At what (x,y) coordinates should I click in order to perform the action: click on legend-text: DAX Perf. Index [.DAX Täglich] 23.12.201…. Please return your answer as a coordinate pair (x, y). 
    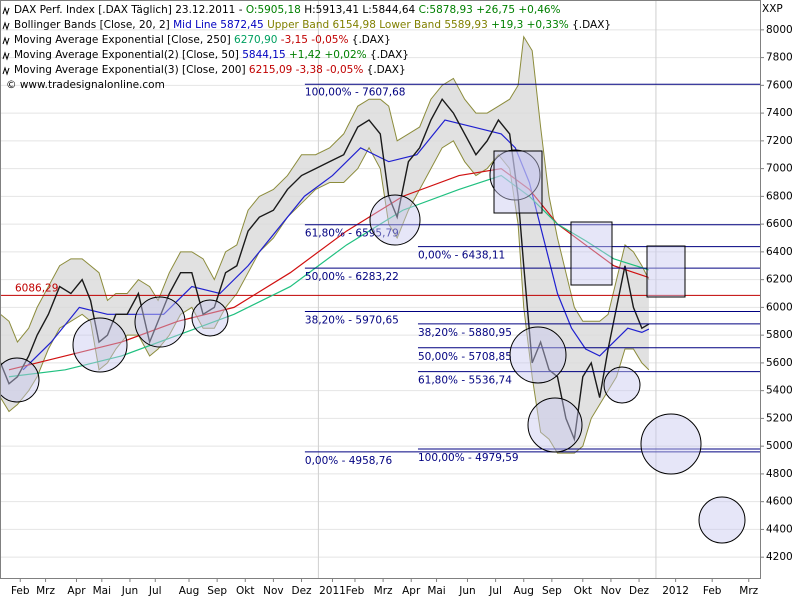
    Looking at the image, I should click on (130, 10).